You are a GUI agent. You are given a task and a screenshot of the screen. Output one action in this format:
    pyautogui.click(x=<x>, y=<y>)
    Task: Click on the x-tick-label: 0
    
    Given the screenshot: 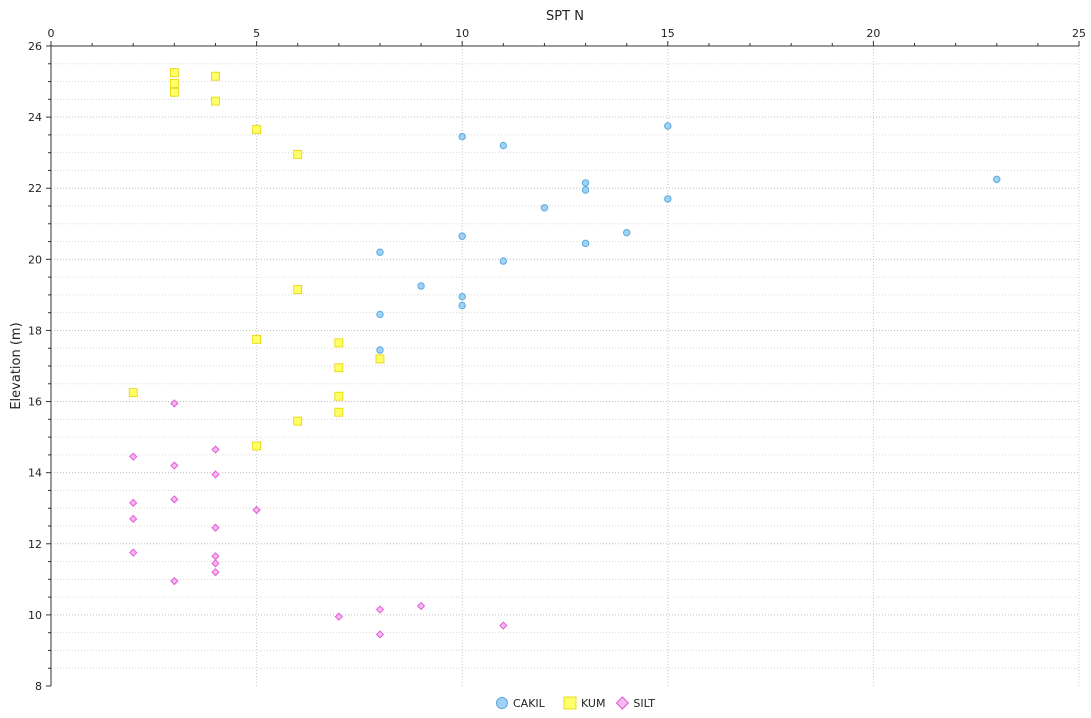 What is the action you would take?
    pyautogui.click(x=51, y=33)
    